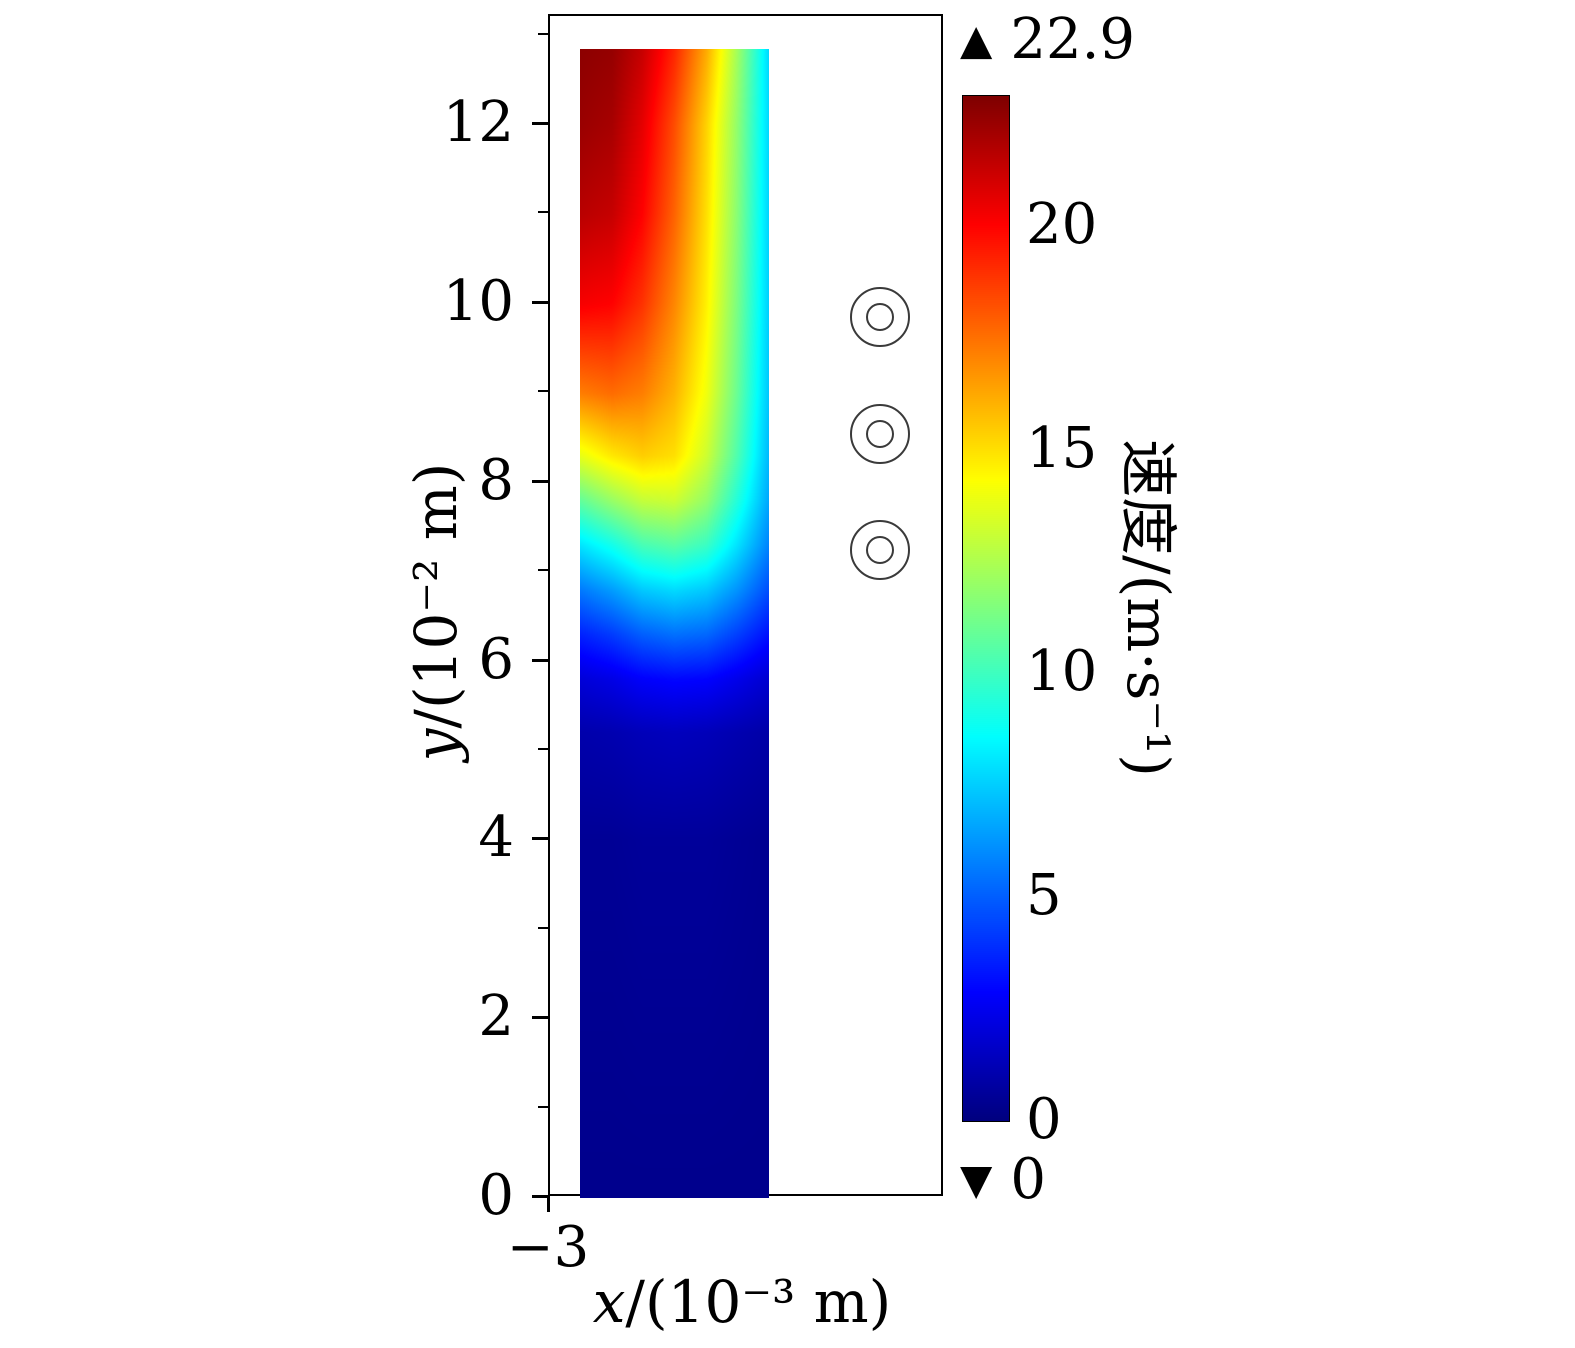  I want to click on y-tick-label: 2, so click(496, 1017).